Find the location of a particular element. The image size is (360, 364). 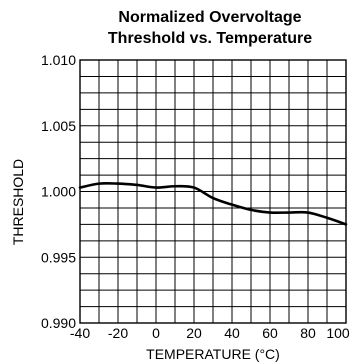

y-tick-labels: 0.990 0.995 1.000 1.005 1.010 is located at coordinates (58, 191).